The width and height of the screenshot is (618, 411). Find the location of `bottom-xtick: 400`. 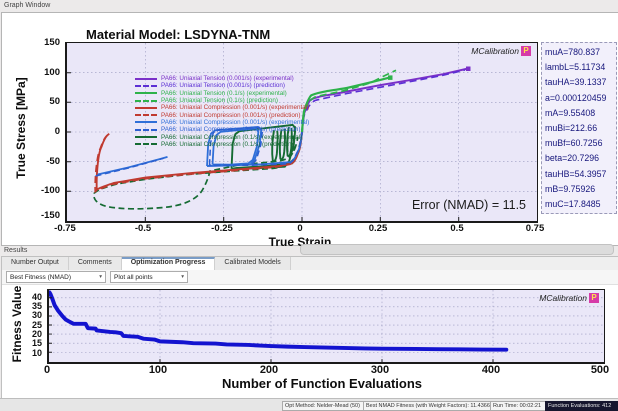

bottom-xtick: 400 is located at coordinates (491, 370).